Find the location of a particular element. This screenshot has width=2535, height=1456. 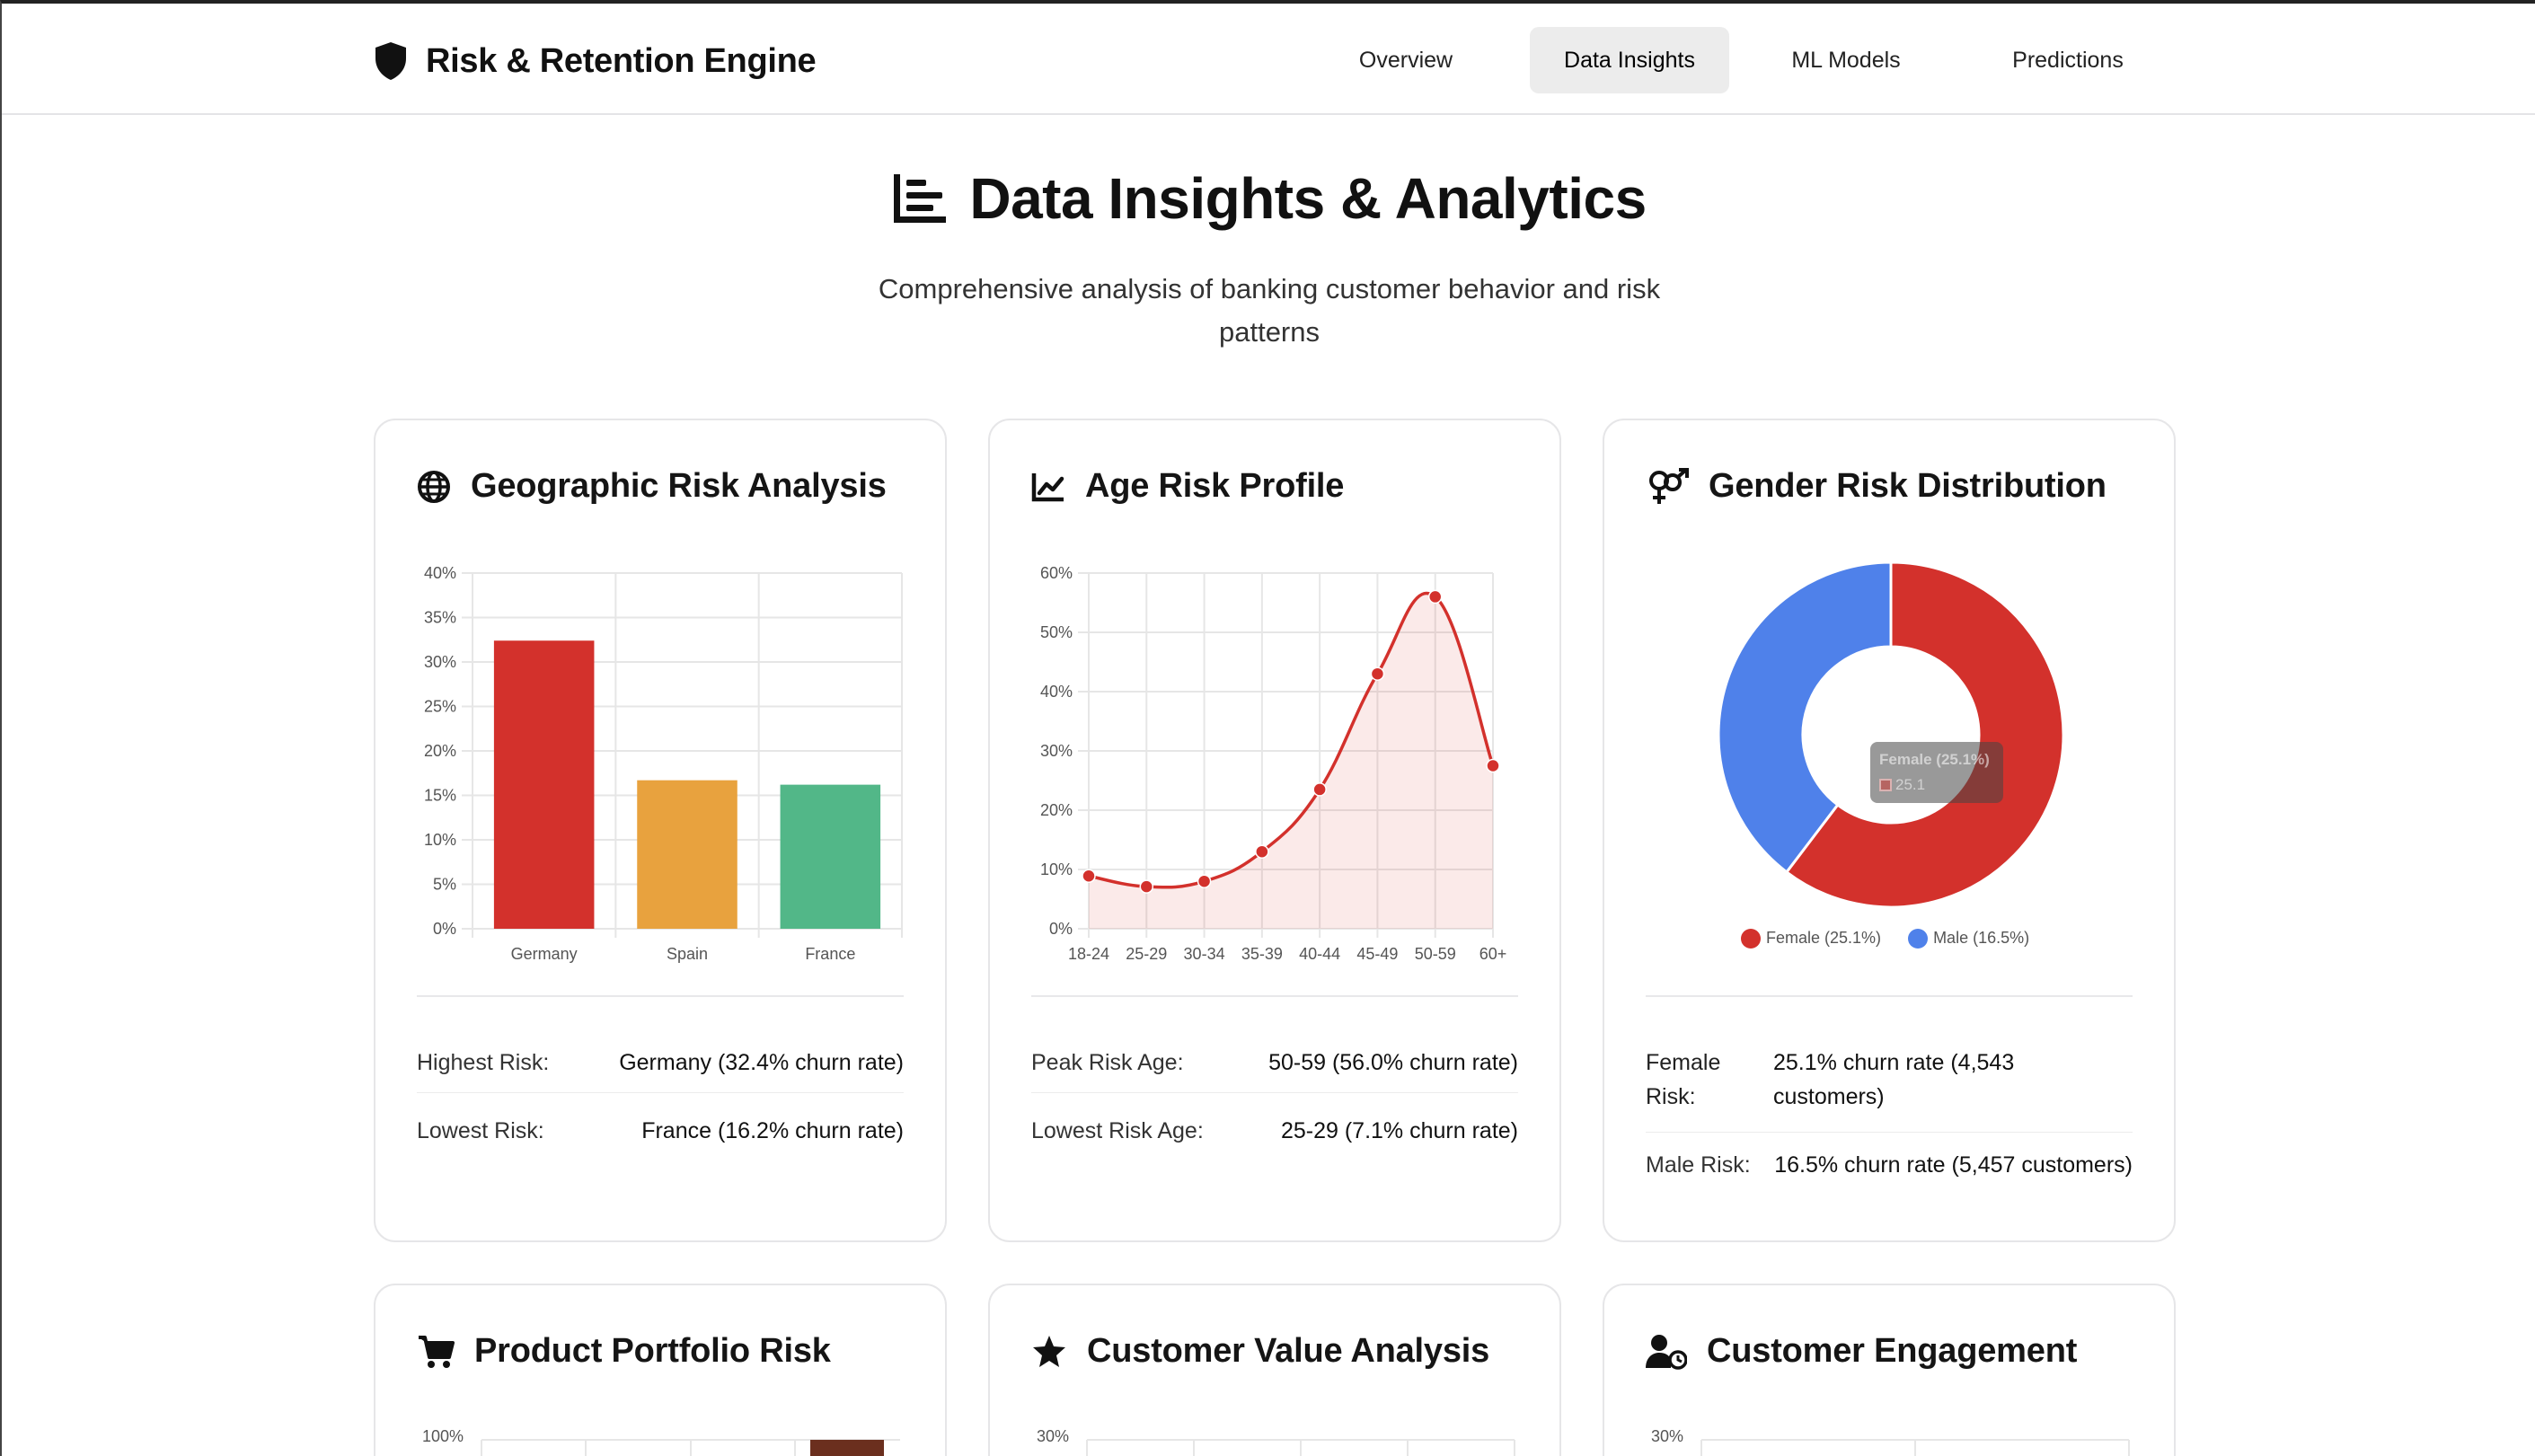

chart-legend: Female (25.1%) Male (16.5%) is located at coordinates (1885, 939).